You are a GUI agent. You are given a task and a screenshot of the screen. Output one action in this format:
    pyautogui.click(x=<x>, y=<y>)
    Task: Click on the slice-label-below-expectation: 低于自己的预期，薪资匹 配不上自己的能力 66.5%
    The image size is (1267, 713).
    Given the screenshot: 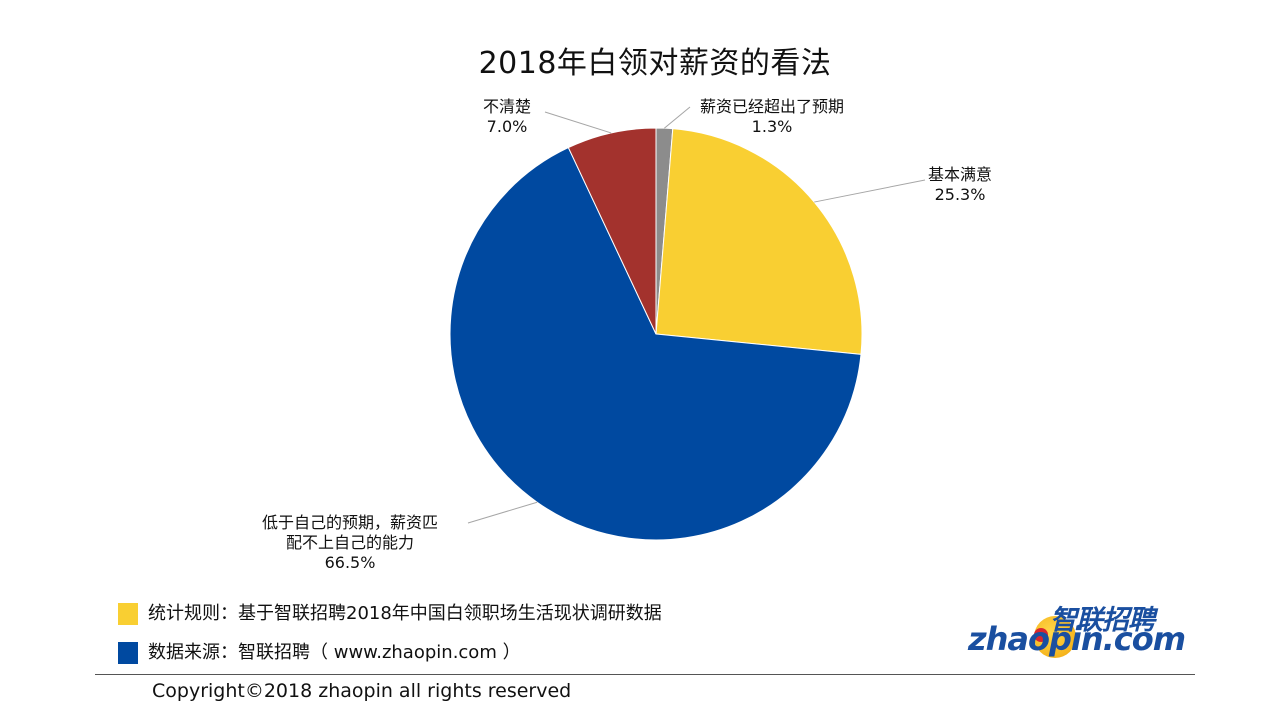 What is the action you would take?
    pyautogui.click(x=350, y=543)
    